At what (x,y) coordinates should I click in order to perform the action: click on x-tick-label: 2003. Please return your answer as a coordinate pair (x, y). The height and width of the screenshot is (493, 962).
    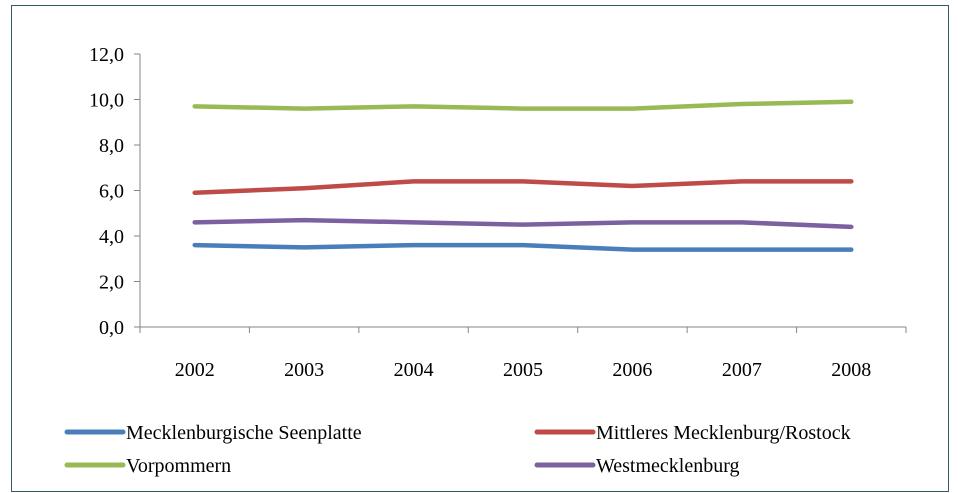
    Looking at the image, I should click on (304, 370).